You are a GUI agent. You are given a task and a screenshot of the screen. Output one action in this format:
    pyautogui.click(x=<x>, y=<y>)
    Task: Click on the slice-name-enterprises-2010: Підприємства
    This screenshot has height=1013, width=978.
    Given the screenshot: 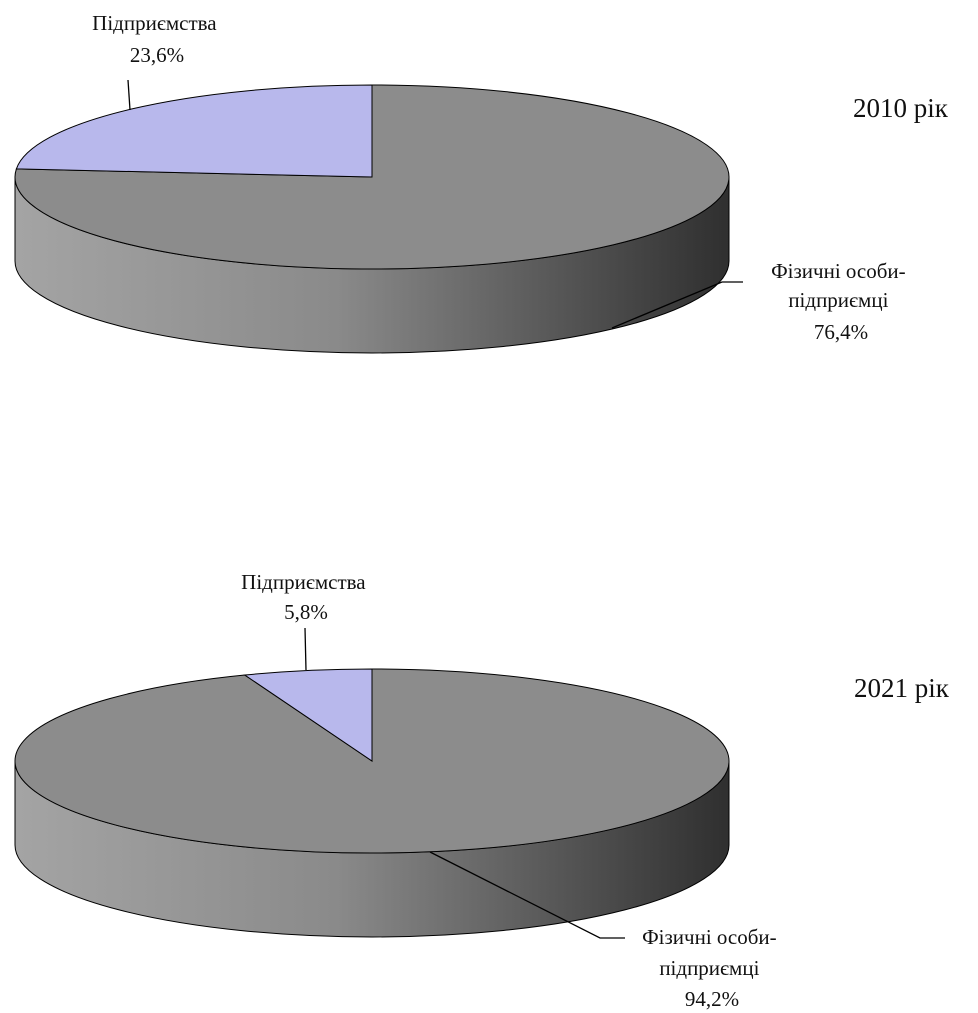 What is the action you would take?
    pyautogui.click(x=154, y=23)
    